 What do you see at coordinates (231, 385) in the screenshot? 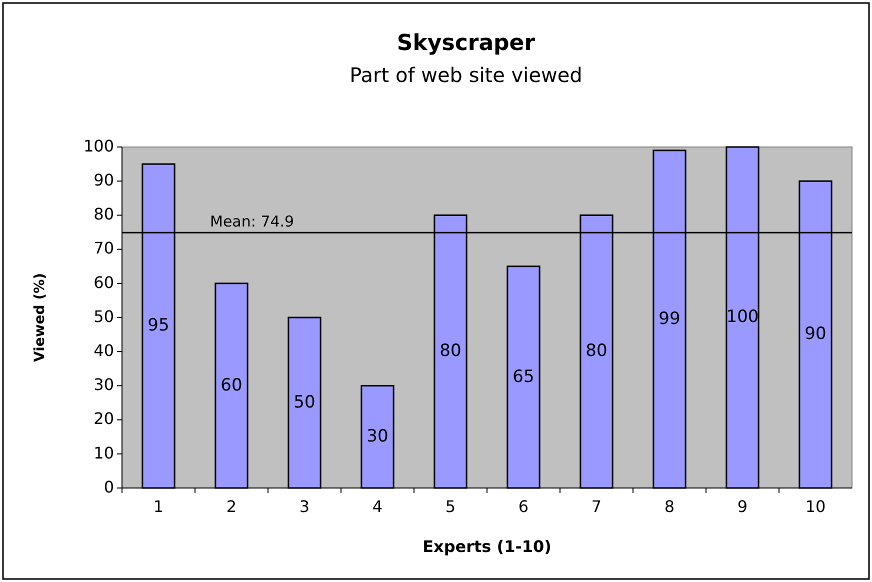
I see `data-label: 60` at bounding box center [231, 385].